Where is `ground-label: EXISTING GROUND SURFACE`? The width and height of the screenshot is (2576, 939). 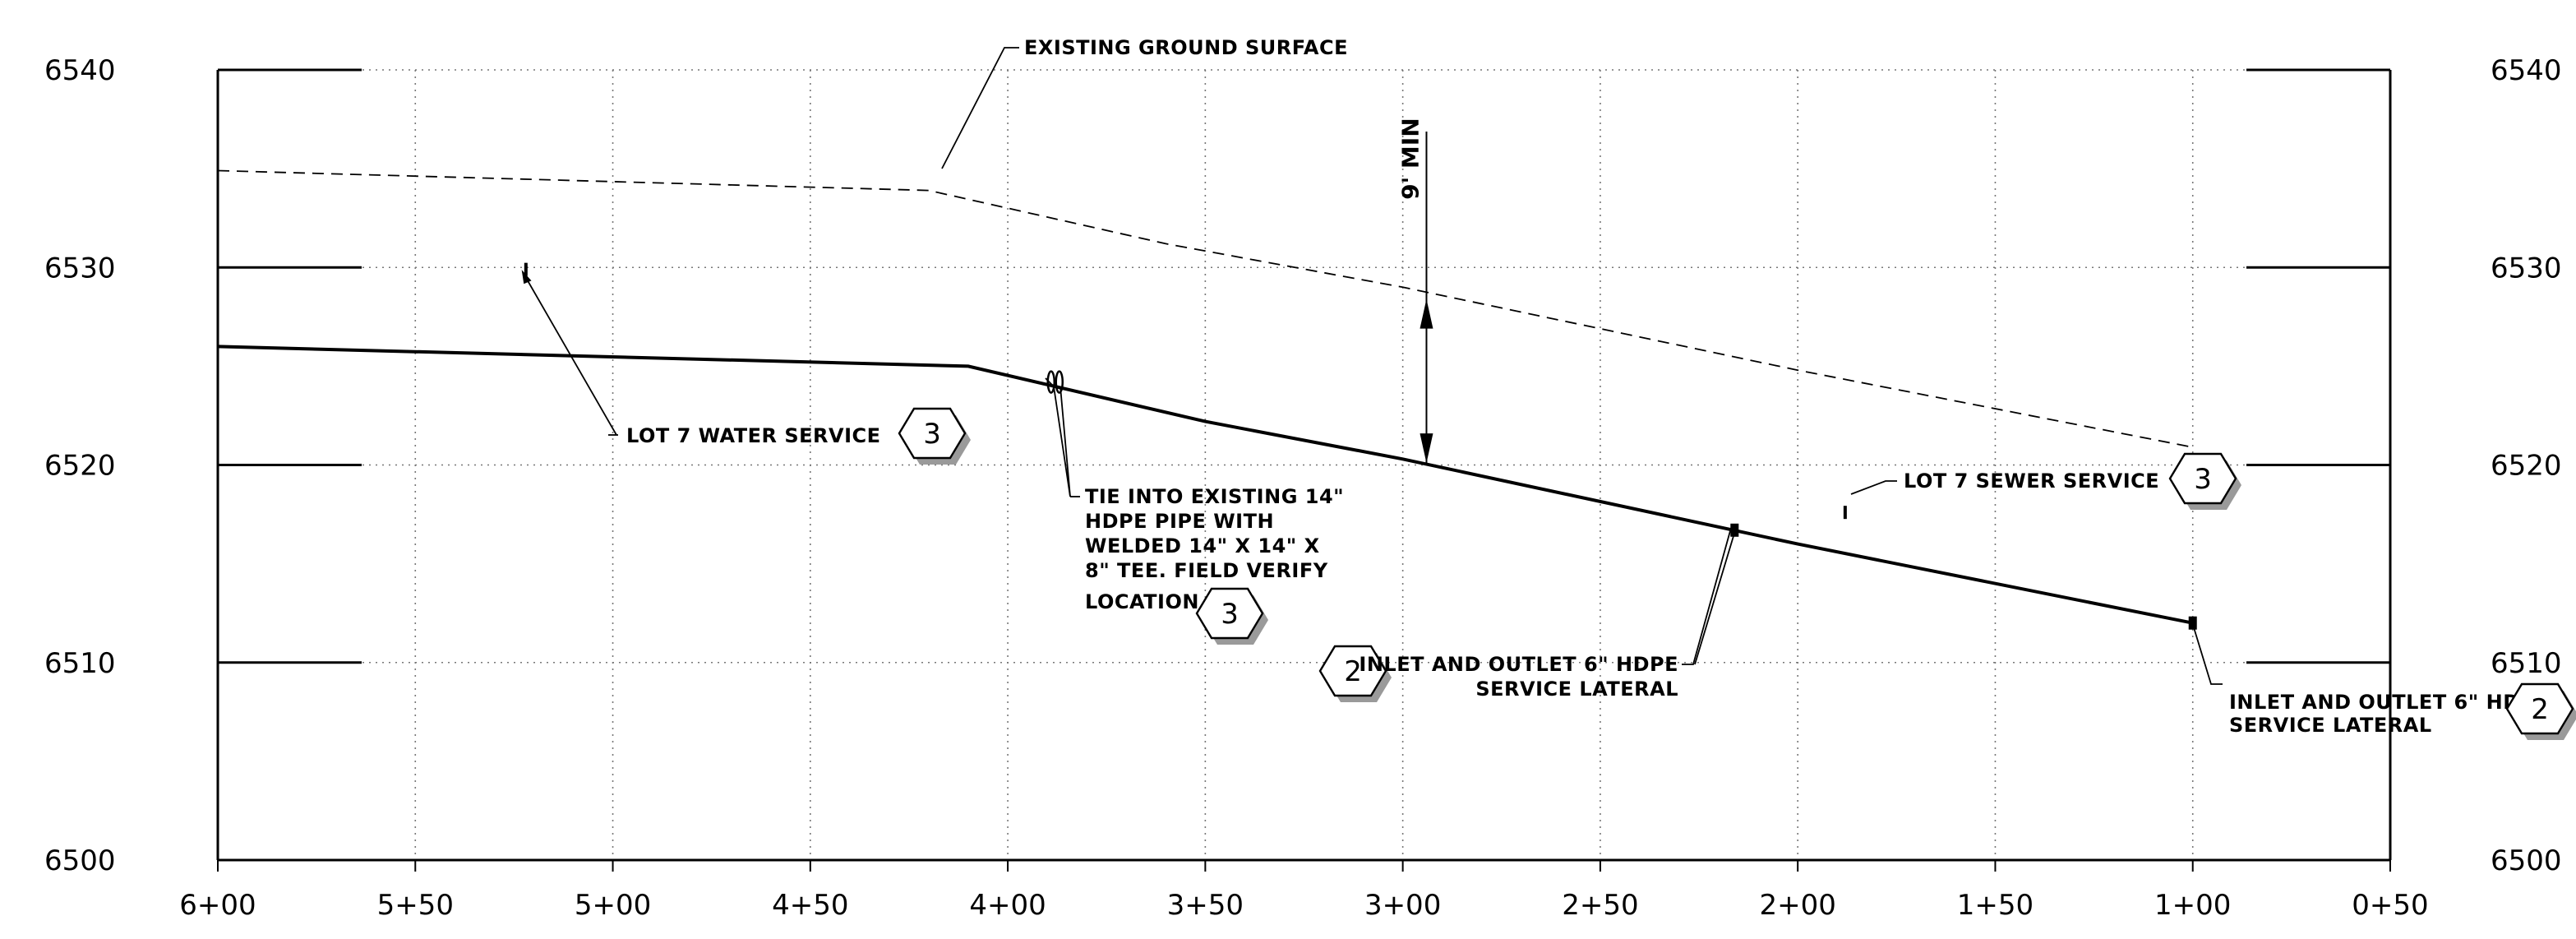 ground-label: EXISTING GROUND SURFACE is located at coordinates (1186, 47).